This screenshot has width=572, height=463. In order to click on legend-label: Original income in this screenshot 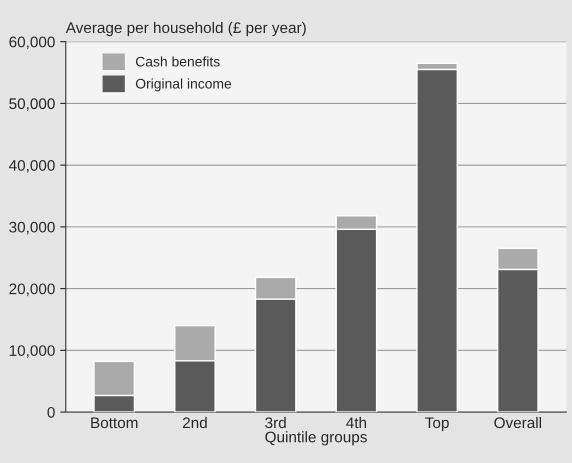, I will do `click(184, 85)`.